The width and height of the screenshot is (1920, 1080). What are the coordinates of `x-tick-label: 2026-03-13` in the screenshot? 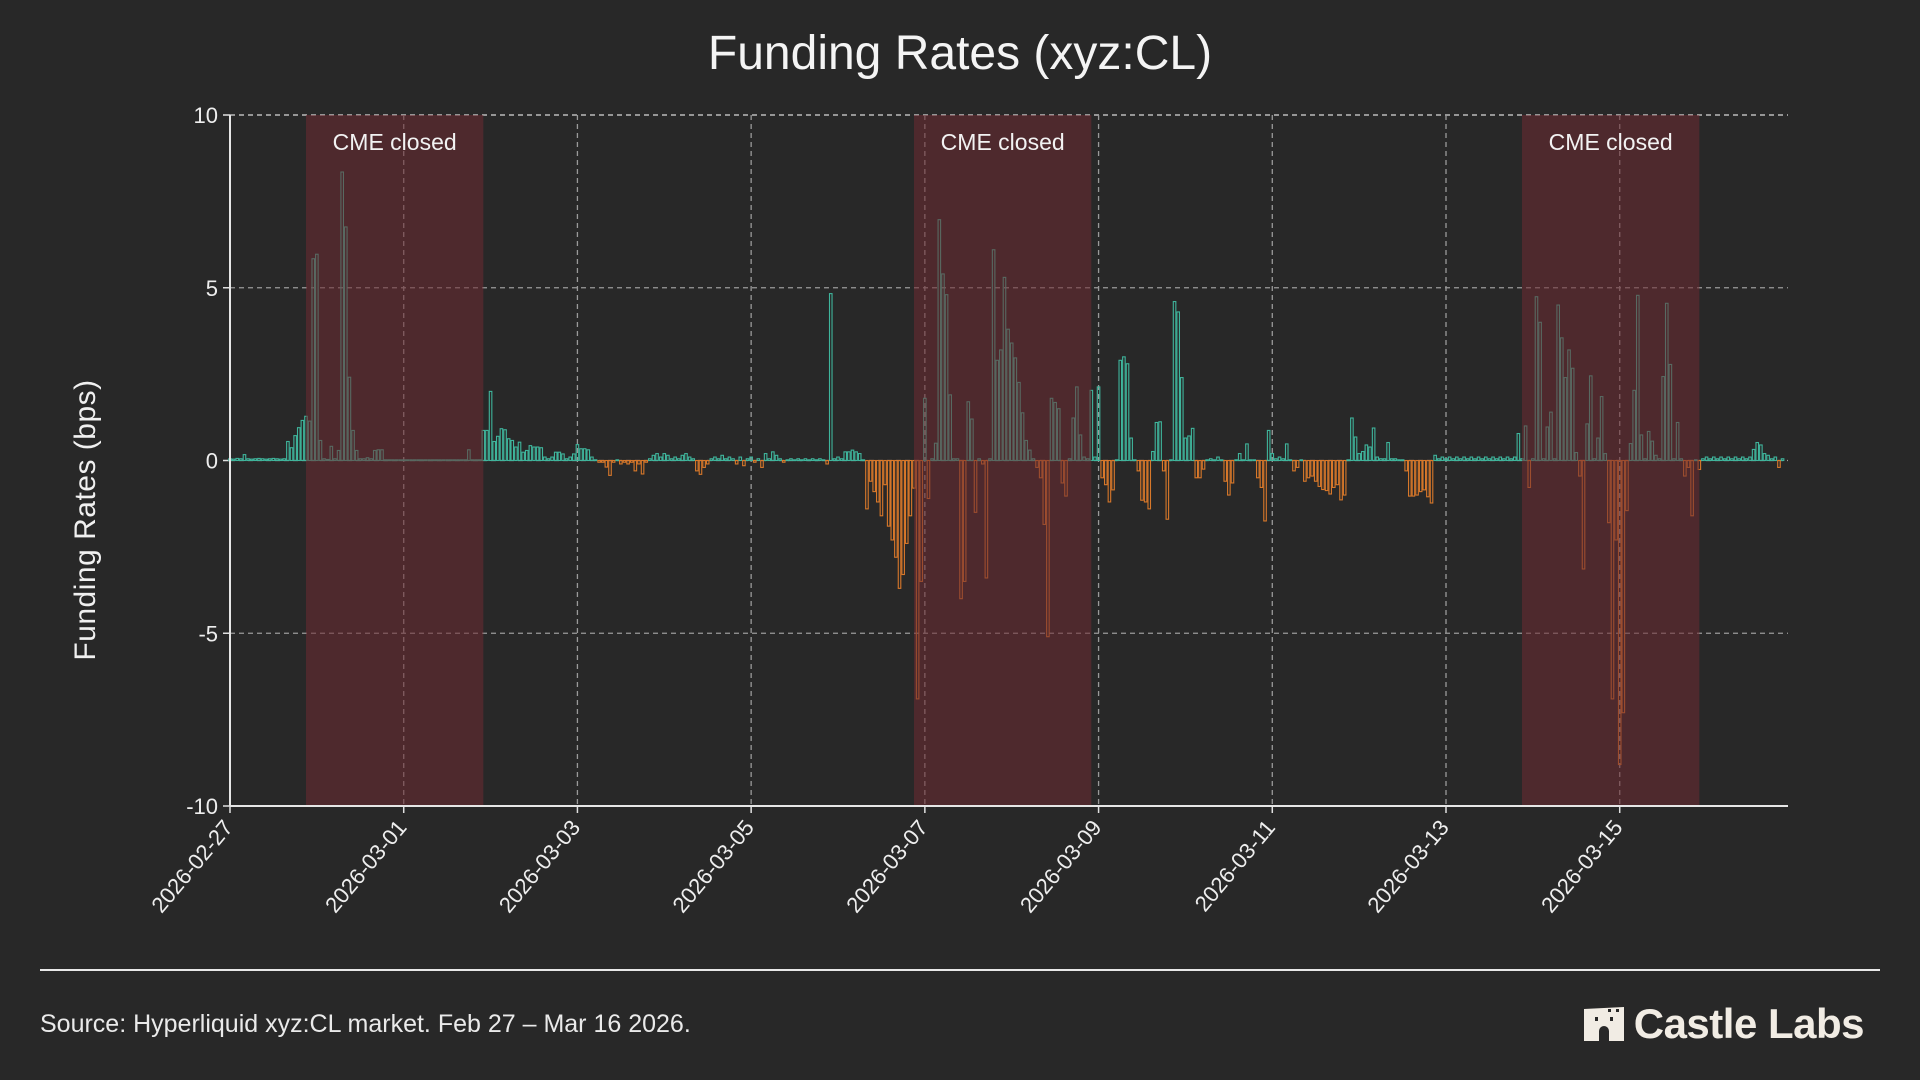 It's located at (1407, 866).